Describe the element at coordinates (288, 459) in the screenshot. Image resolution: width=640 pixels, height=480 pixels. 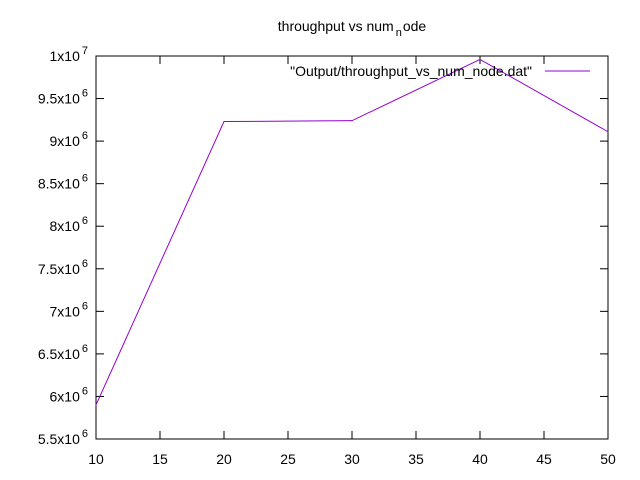
I see `x-tick-label: 25` at that location.